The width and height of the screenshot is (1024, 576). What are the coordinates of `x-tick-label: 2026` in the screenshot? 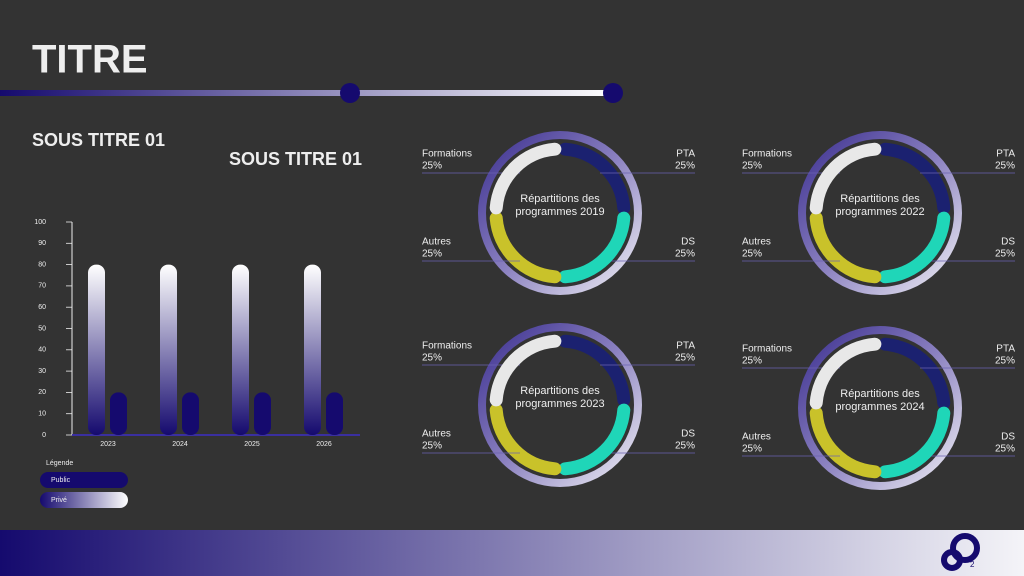 It's located at (324, 444).